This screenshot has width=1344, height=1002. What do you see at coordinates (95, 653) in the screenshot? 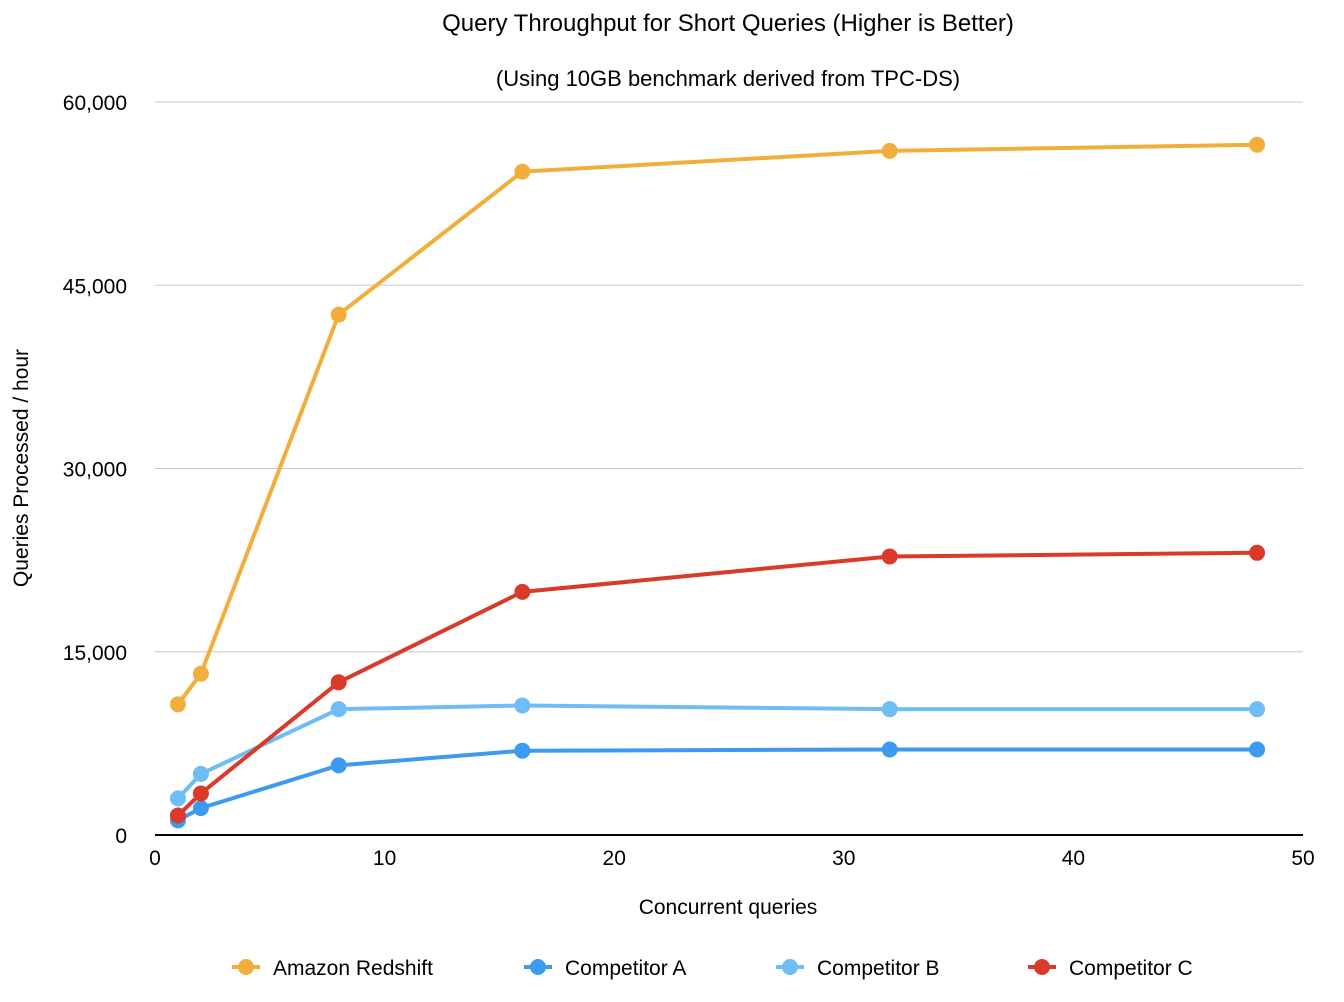
I see `y-tick-label: 15,000` at bounding box center [95, 653].